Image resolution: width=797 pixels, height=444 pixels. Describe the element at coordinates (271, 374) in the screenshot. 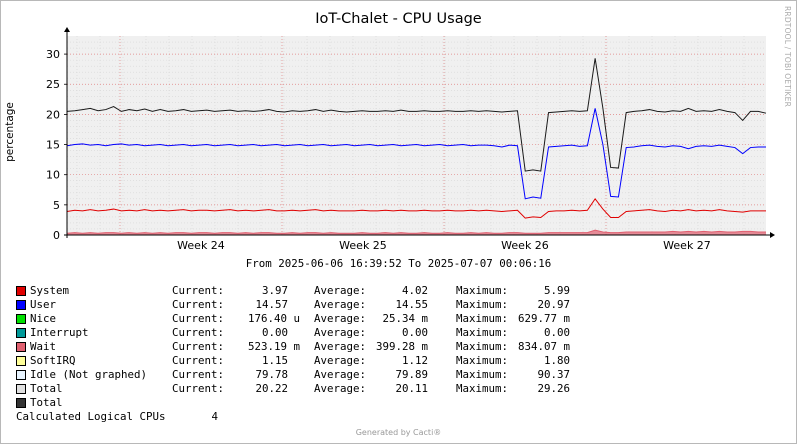

I see `legend-cur: 79.78` at that location.